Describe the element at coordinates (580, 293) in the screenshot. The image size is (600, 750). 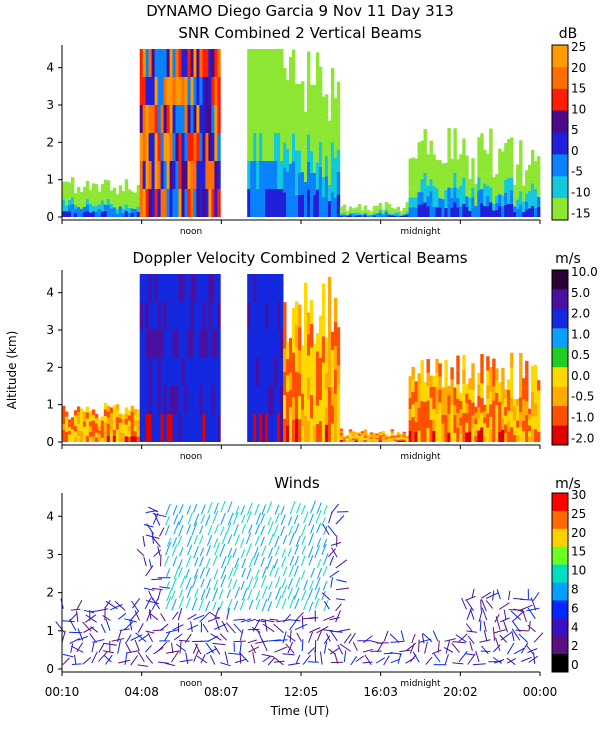
I see `colorbar-tick-label: 5.0` at that location.